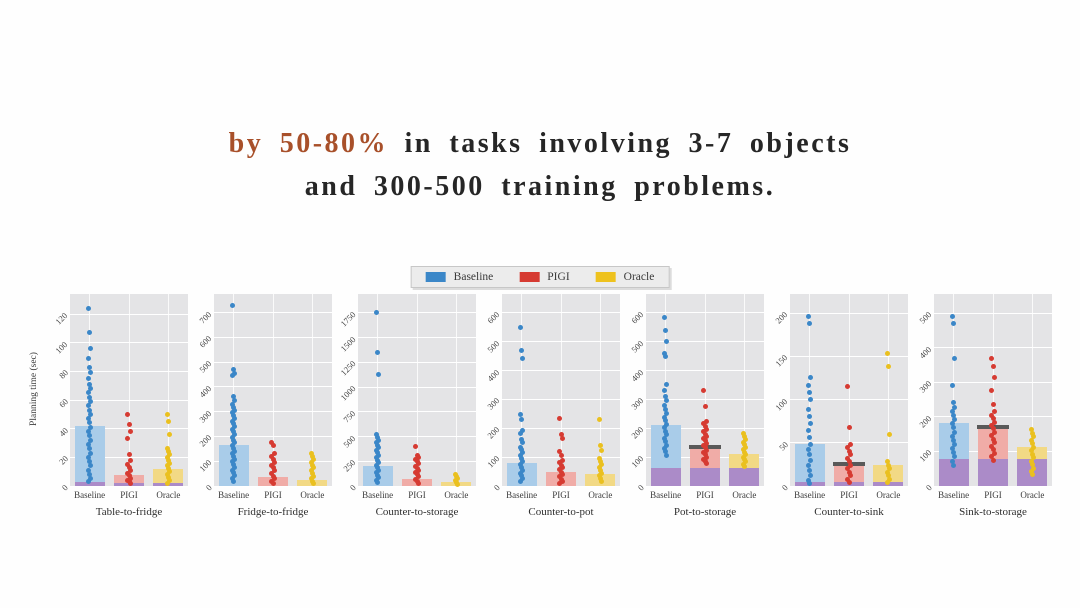 This screenshot has width=1080, height=608. What do you see at coordinates (378, 495) in the screenshot?
I see `x-category-label: Baseline` at bounding box center [378, 495].